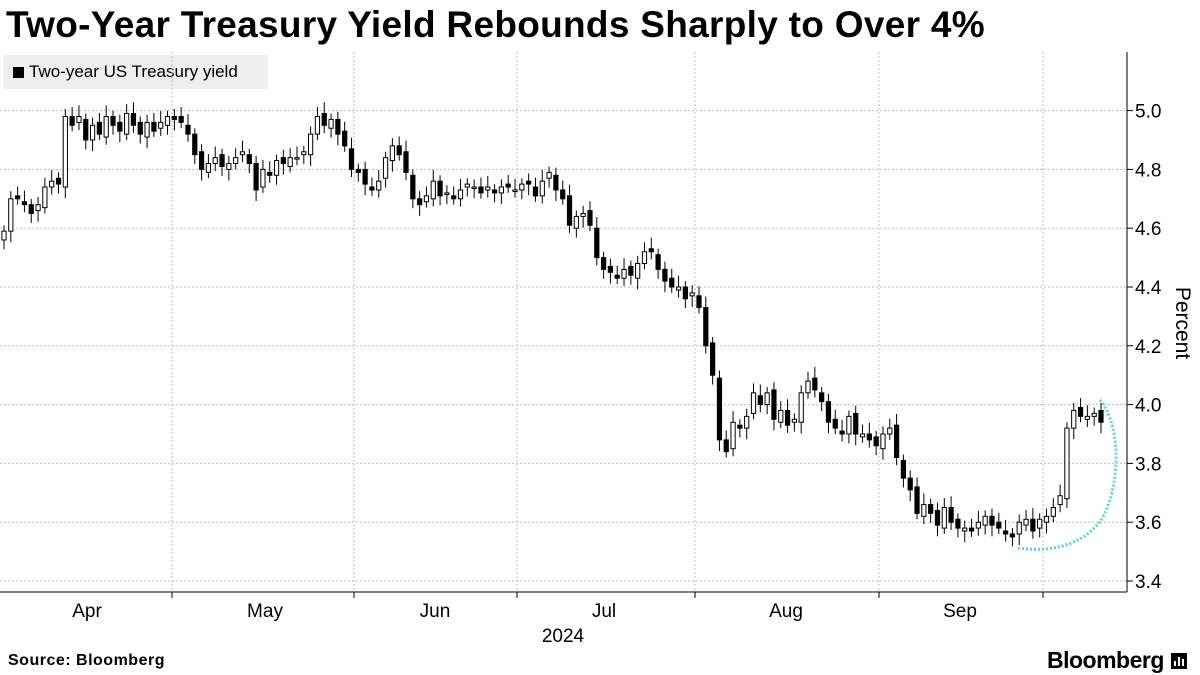  What do you see at coordinates (1148, 347) in the screenshot?
I see `y-tick-label: 4.2` at bounding box center [1148, 347].